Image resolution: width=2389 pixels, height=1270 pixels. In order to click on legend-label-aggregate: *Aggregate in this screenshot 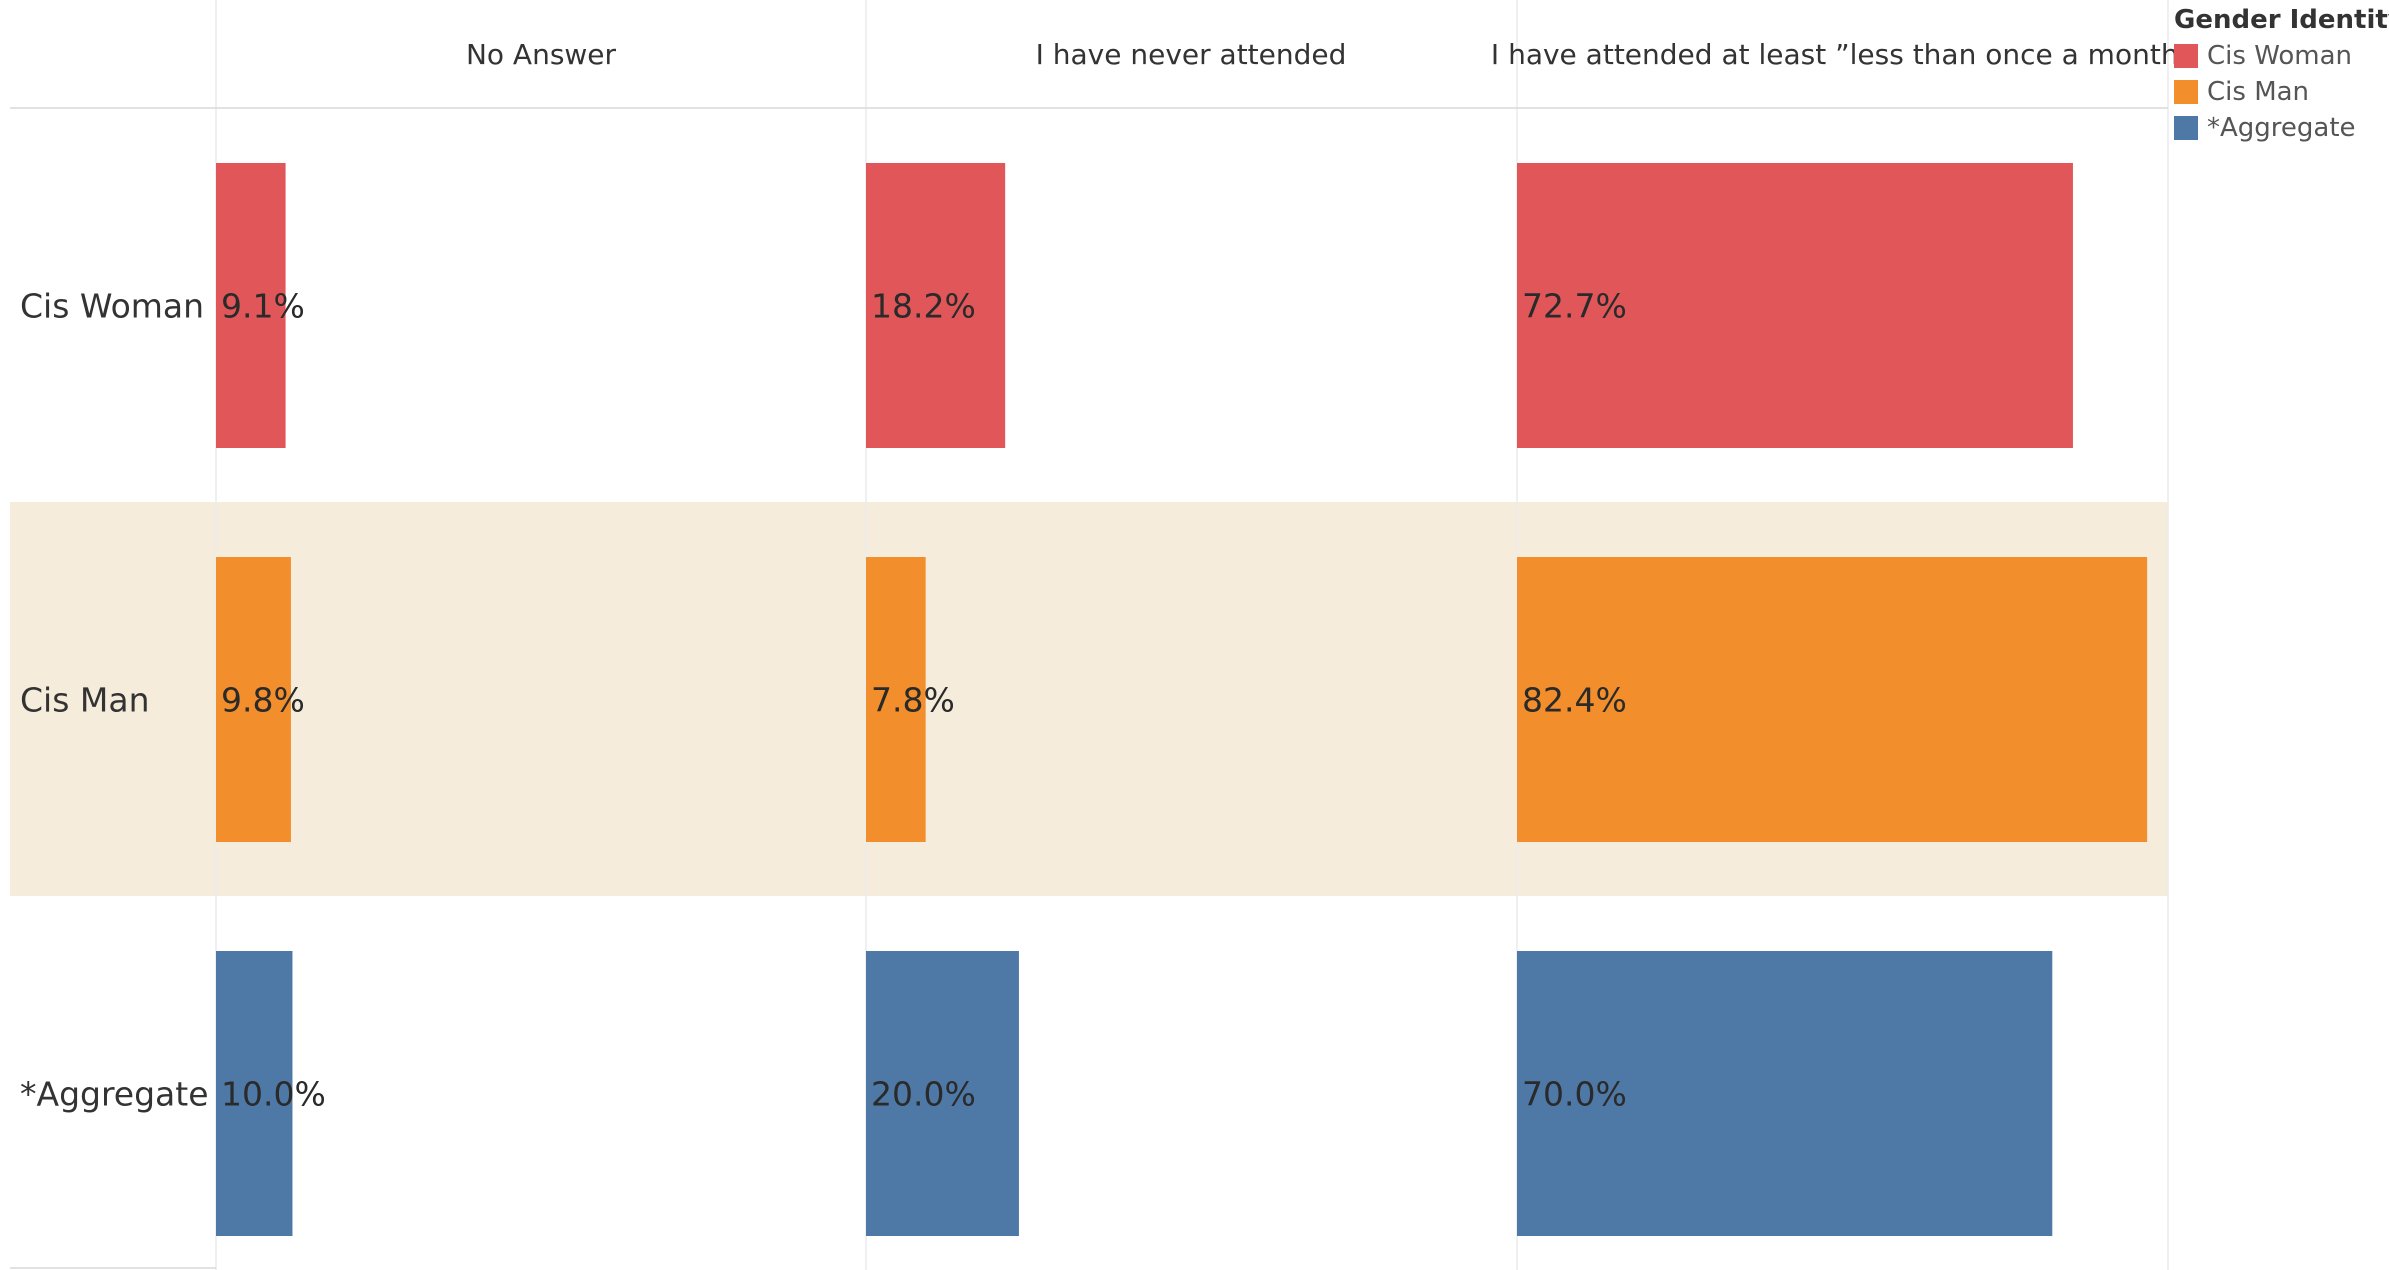, I will do `click(2281, 128)`.